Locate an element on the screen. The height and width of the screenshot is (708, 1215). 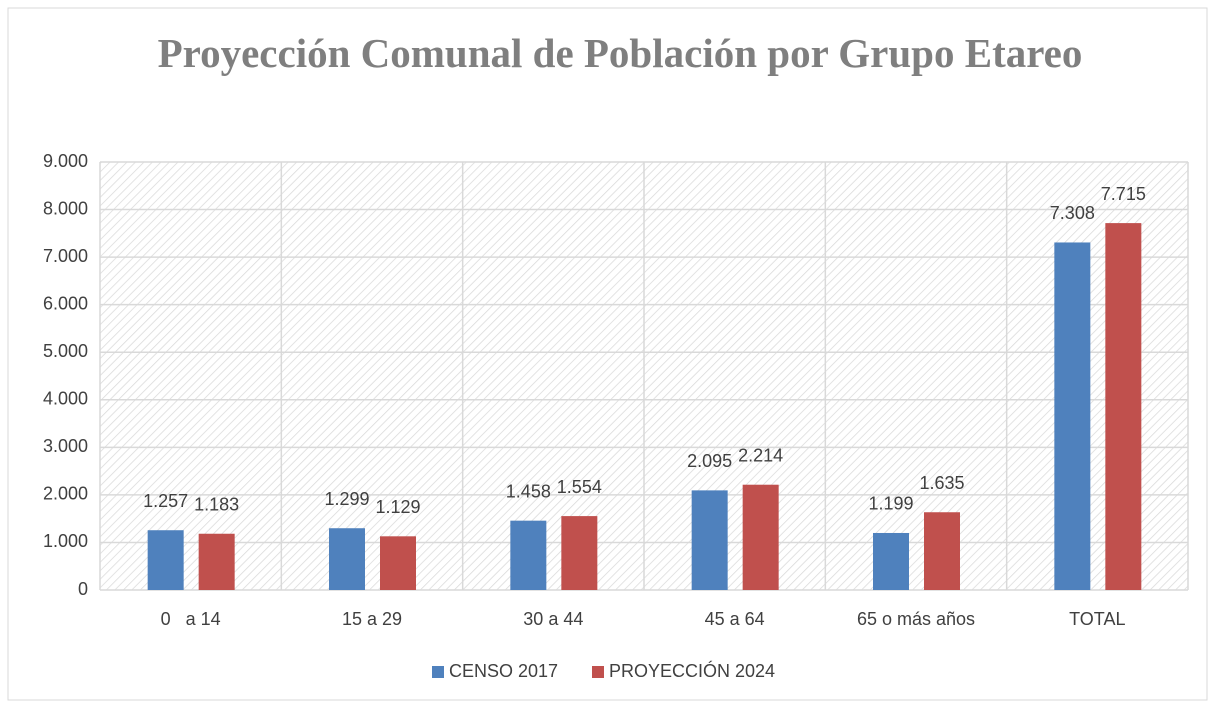
data-label: 2.095 is located at coordinates (709, 461).